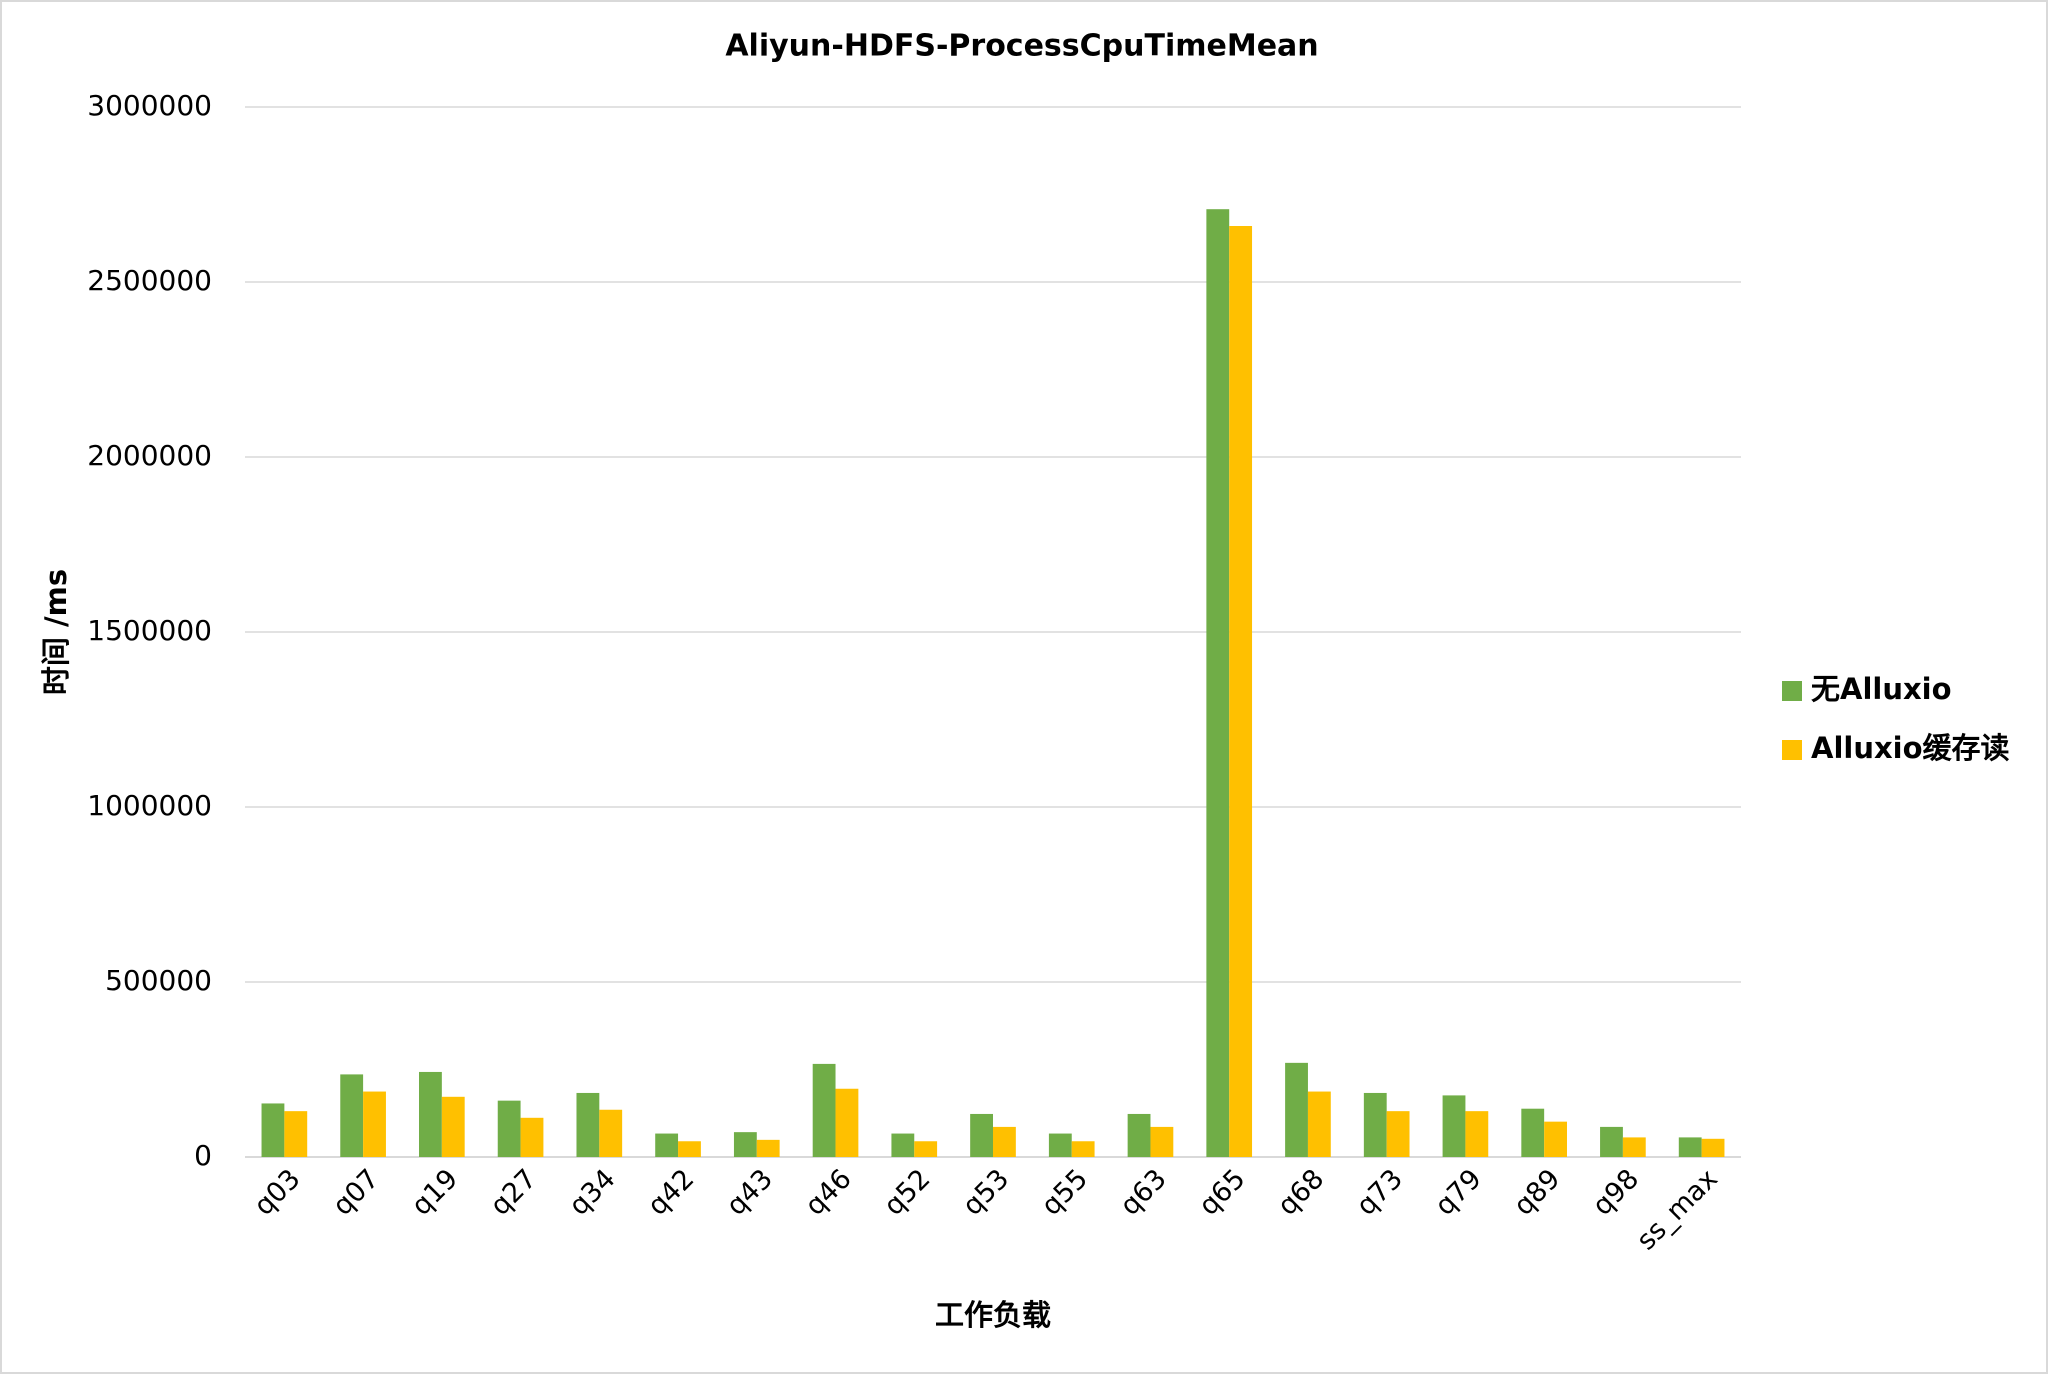 The height and width of the screenshot is (1374, 2048). What do you see at coordinates (1021, 46) in the screenshot?
I see `chart-title: Aliyun-HDFS-ProcessCpuTimeMean` at bounding box center [1021, 46].